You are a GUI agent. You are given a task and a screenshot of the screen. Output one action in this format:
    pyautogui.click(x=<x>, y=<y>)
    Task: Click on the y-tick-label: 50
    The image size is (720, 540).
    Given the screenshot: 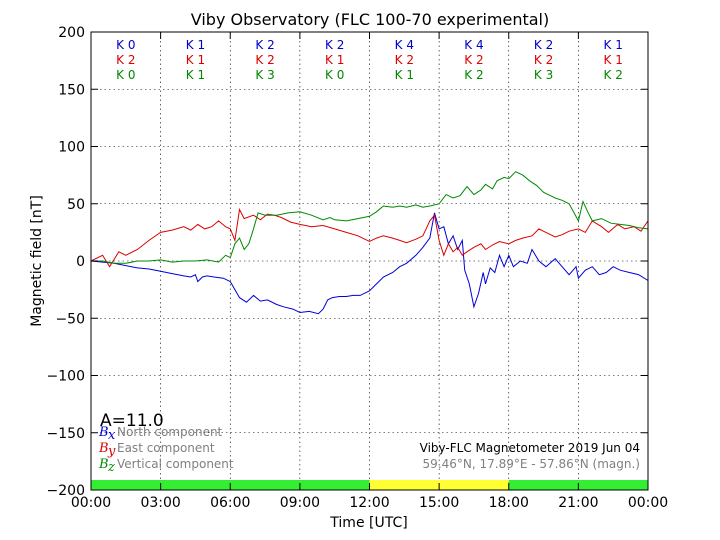 What is the action you would take?
    pyautogui.click(x=76, y=205)
    